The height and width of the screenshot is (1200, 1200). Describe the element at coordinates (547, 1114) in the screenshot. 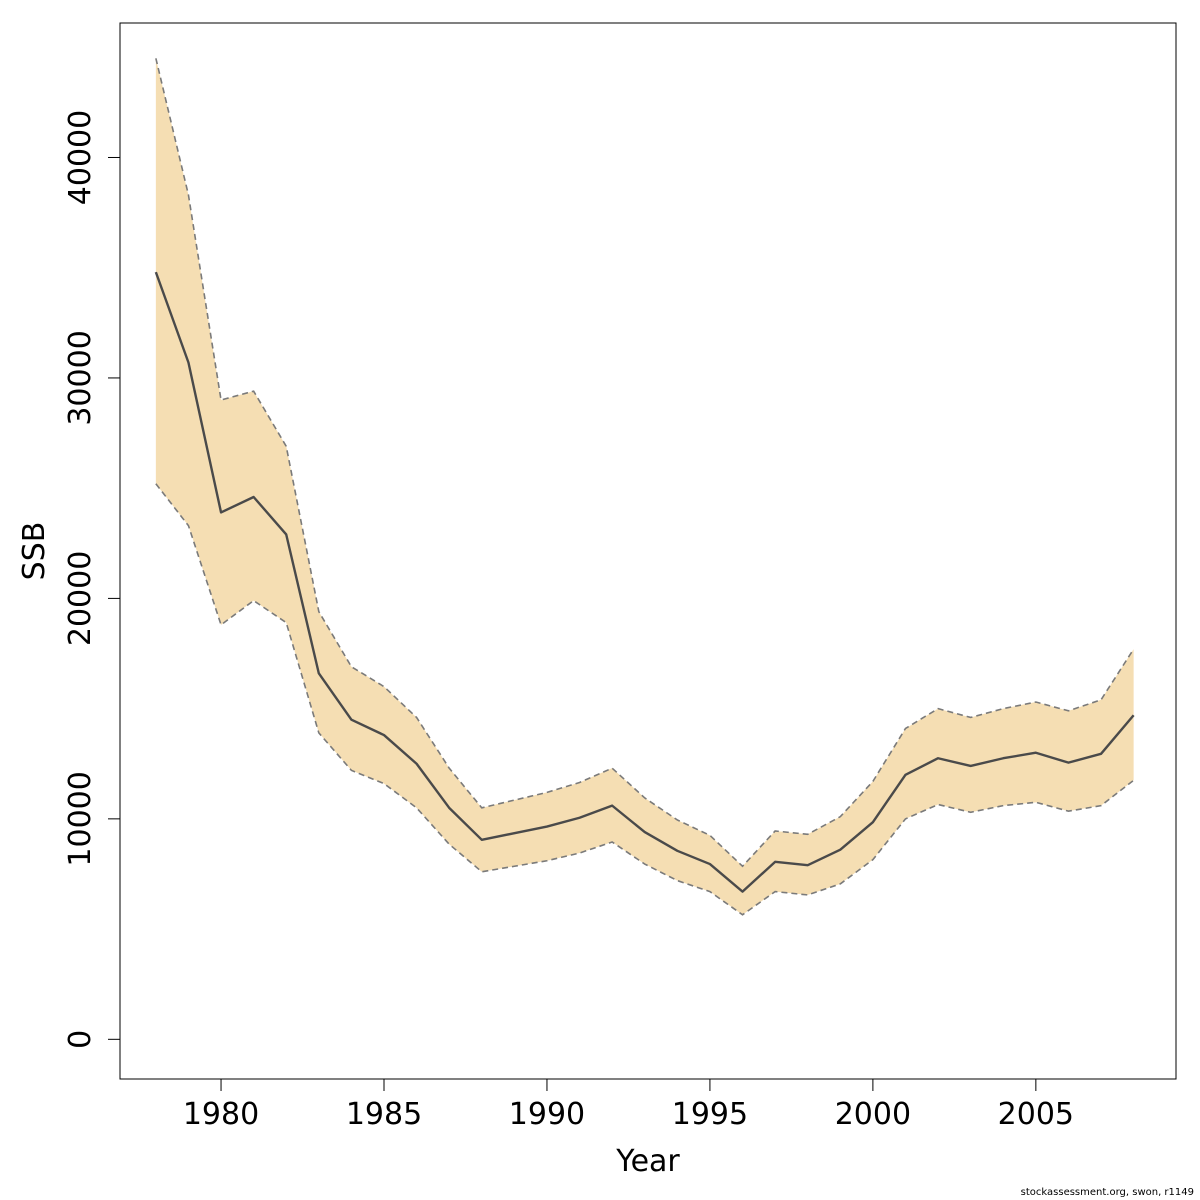

I see `x-tick-label: 1990` at that location.